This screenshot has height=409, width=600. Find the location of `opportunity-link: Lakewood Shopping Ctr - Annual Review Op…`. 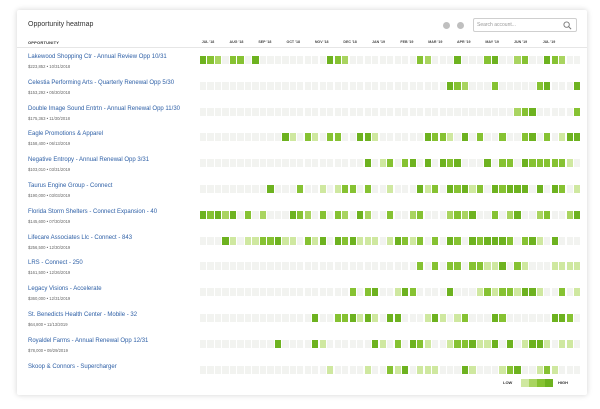

opportunity-link: Lakewood Shopping Ctr - Annual Review Op… is located at coordinates (97, 57).